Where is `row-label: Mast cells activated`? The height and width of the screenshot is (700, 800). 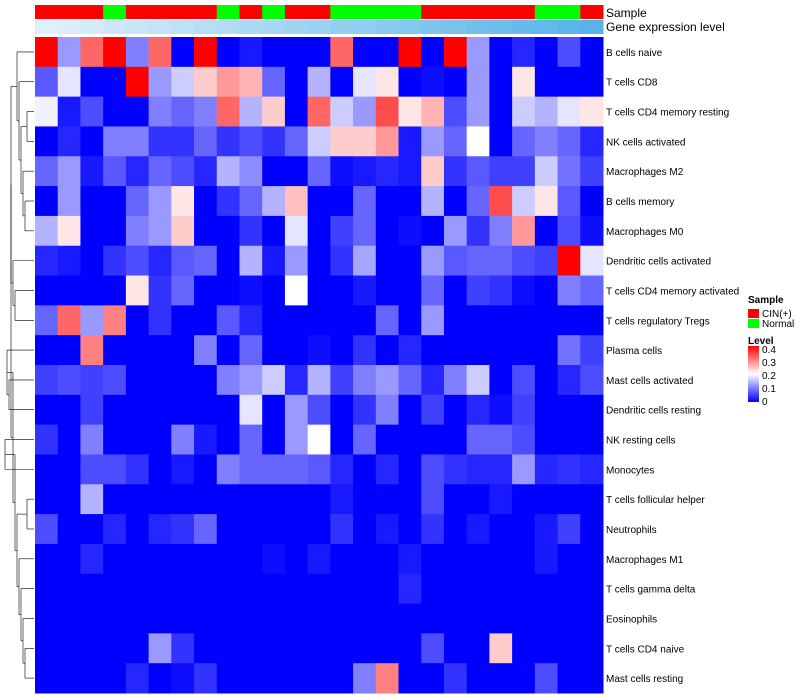
row-label: Mast cells activated is located at coordinates (649, 381).